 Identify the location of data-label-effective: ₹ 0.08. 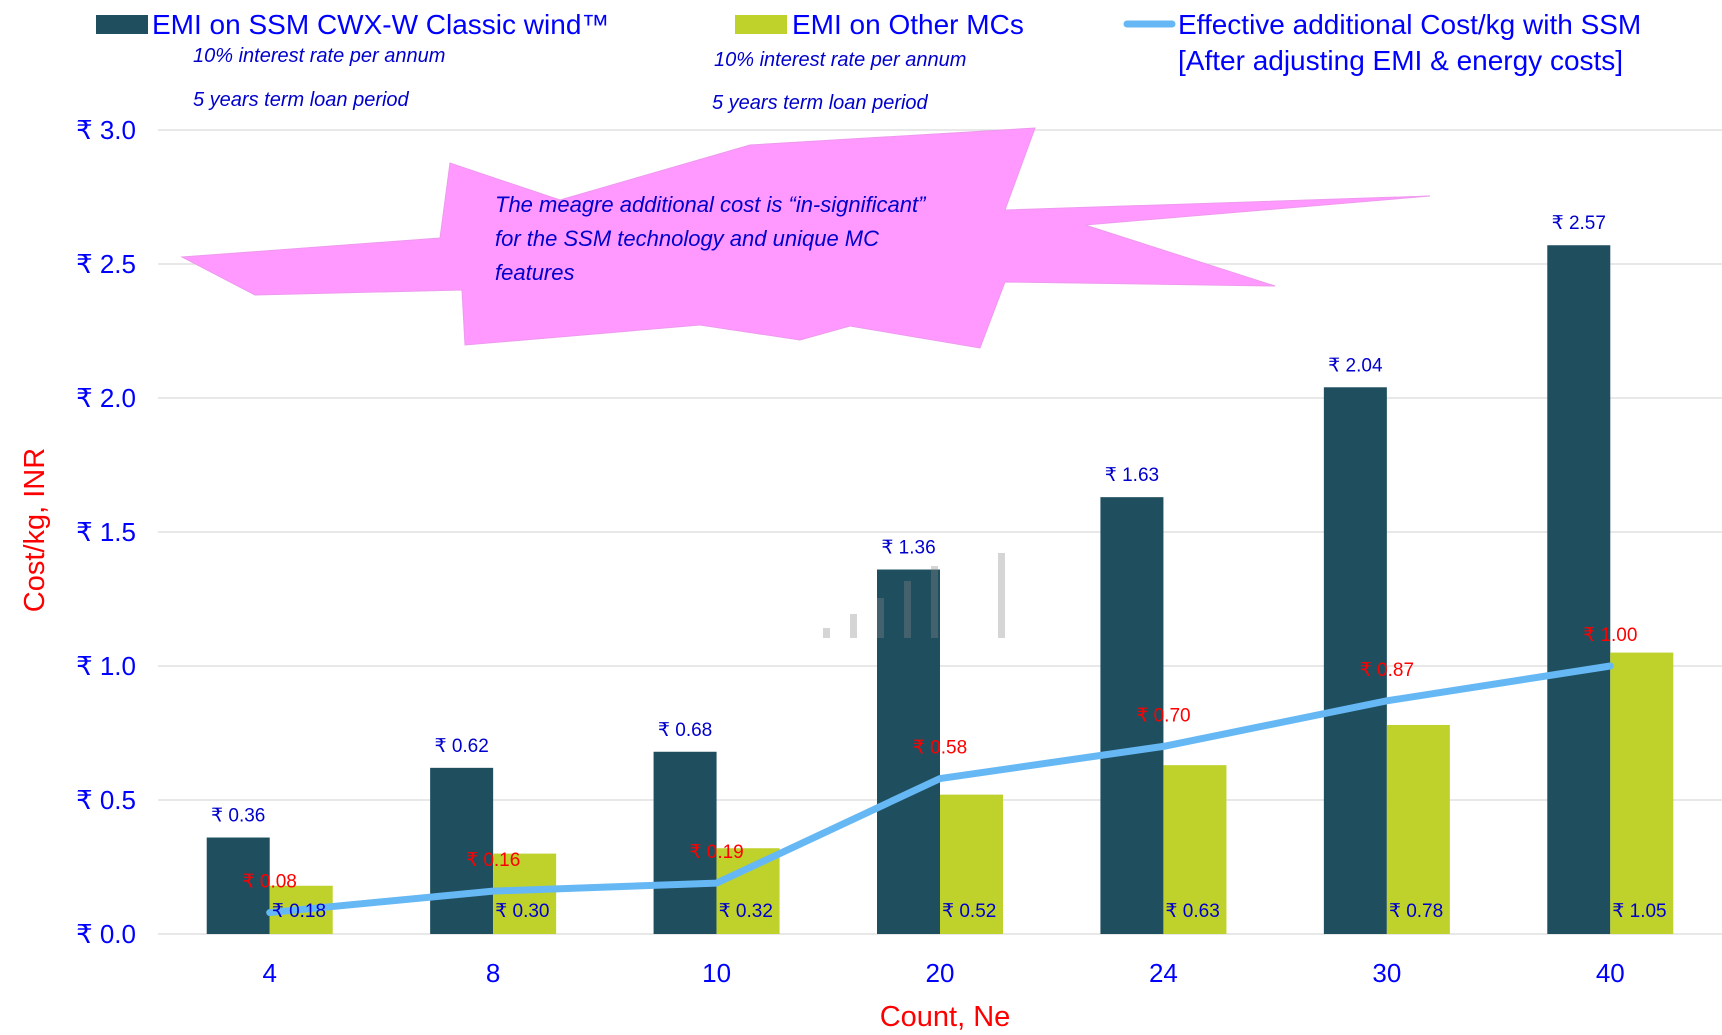
(270, 882).